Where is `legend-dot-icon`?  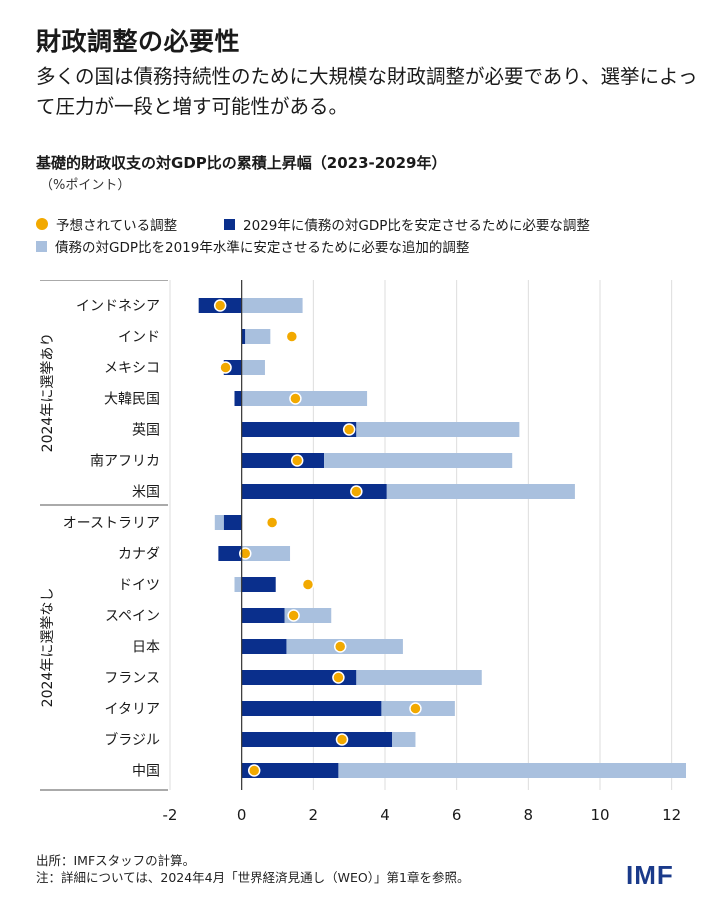 legend-dot-icon is located at coordinates (42, 224).